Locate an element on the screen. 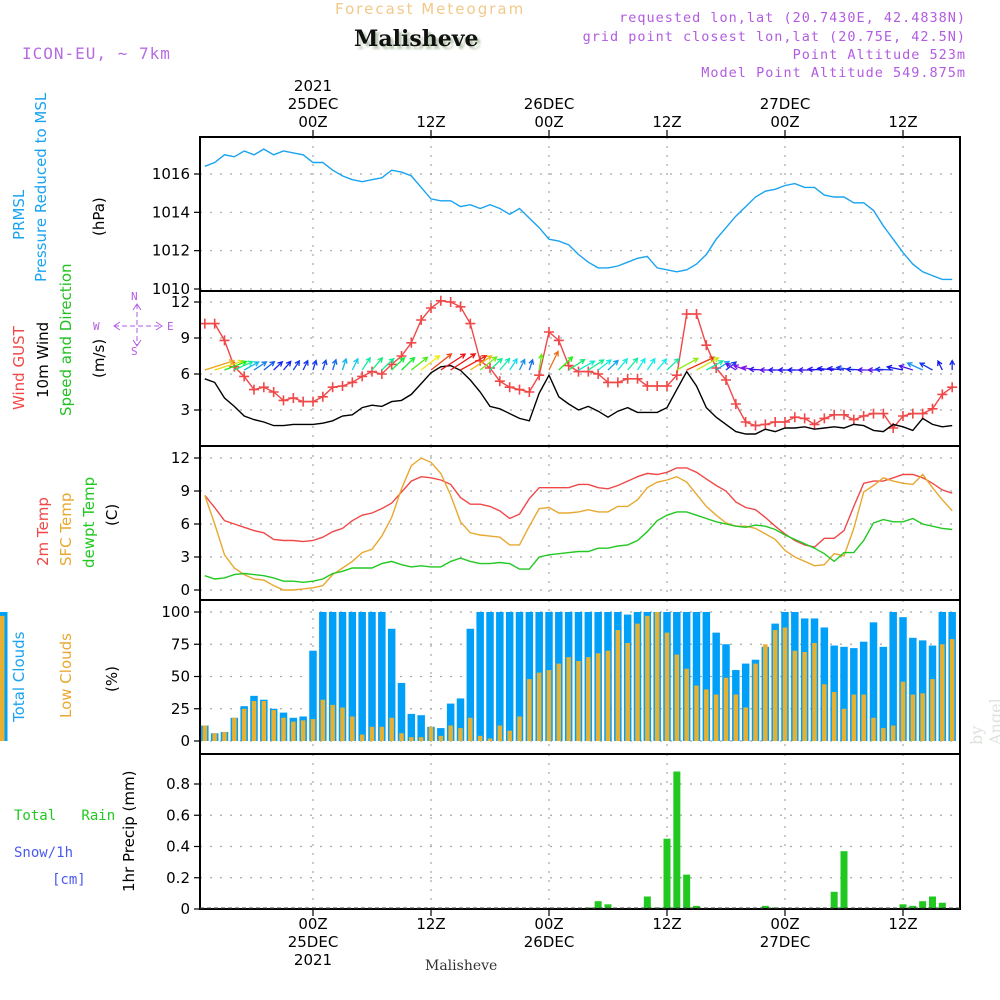 The height and width of the screenshot is (1000, 1000). series-sfc-temp is located at coordinates (578, 524).